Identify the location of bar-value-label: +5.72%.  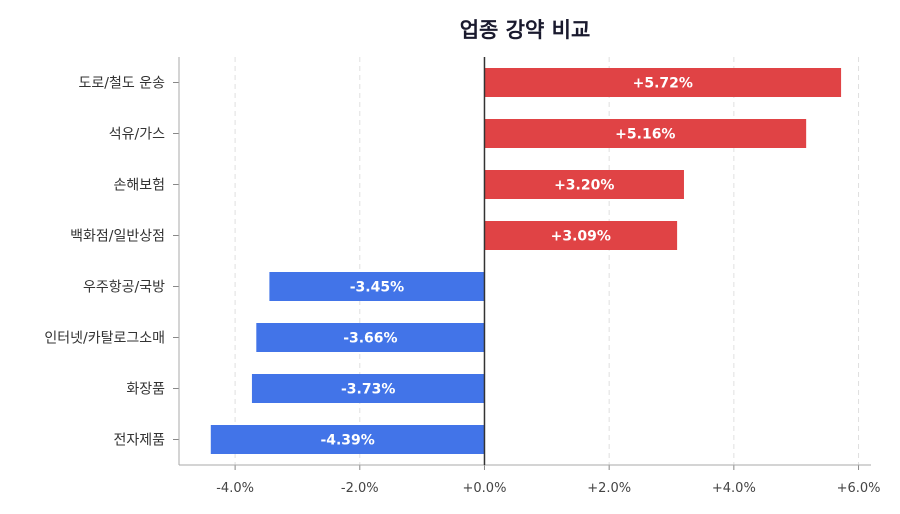
(663, 84).